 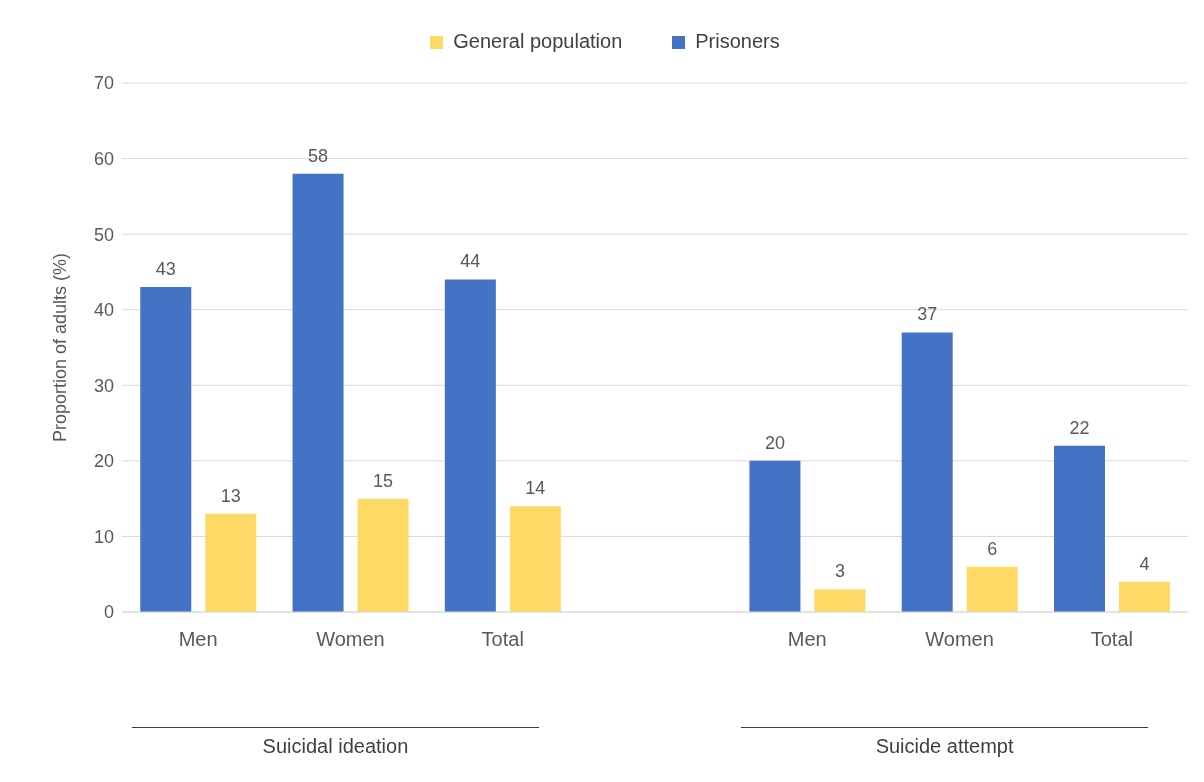 What do you see at coordinates (60, 347) in the screenshot?
I see `y-axis-title: Proportion of adults (%)` at bounding box center [60, 347].